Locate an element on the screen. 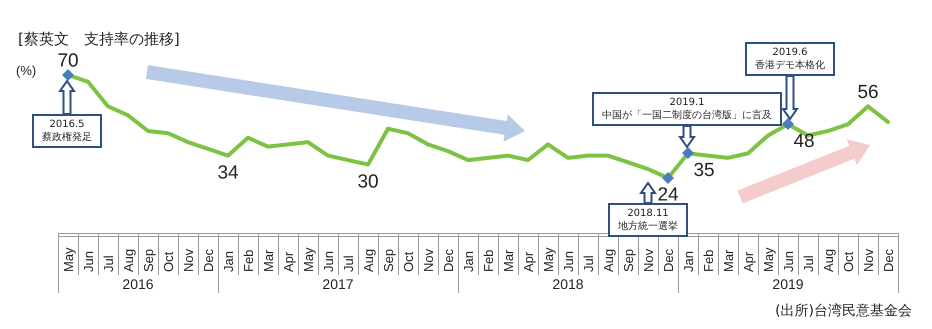 The width and height of the screenshot is (932, 329). chart-title: [蔡英文 支持率の推移] is located at coordinates (99, 39).